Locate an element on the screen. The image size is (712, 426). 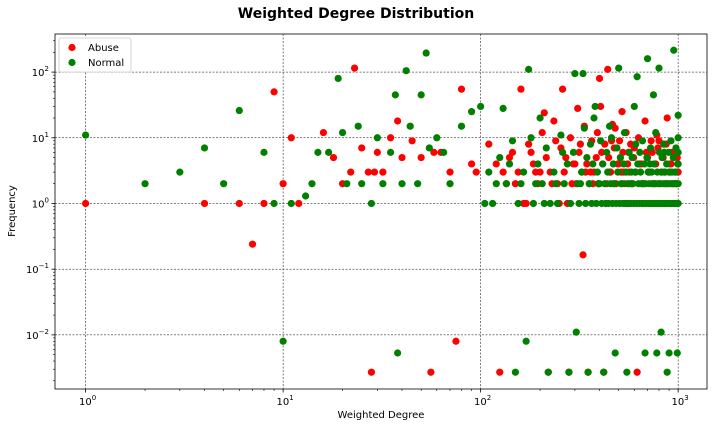
legend-marker-abuse is located at coordinates (72, 47).